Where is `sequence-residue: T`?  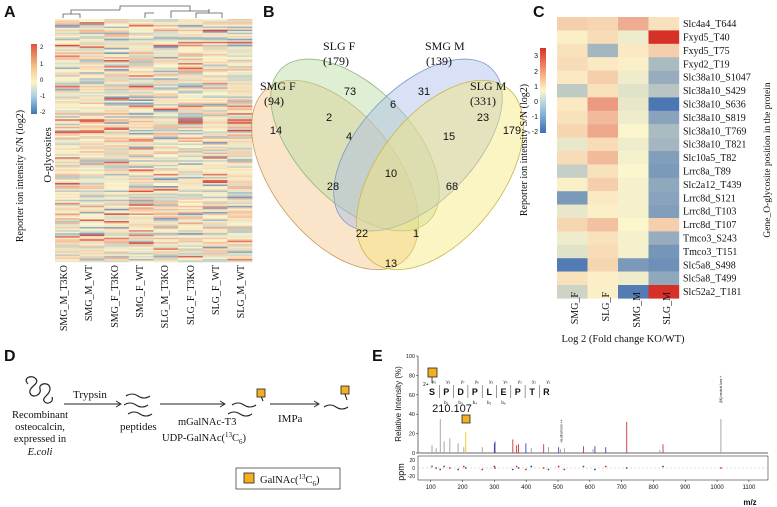 sequence-residue: T is located at coordinates (532, 392).